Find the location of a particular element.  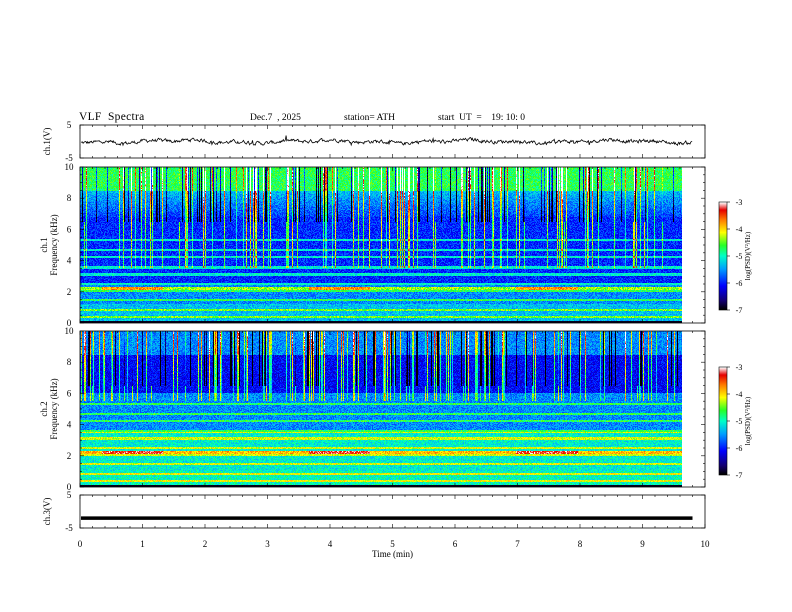

ch1-colorbar-image is located at coordinates (723, 256).